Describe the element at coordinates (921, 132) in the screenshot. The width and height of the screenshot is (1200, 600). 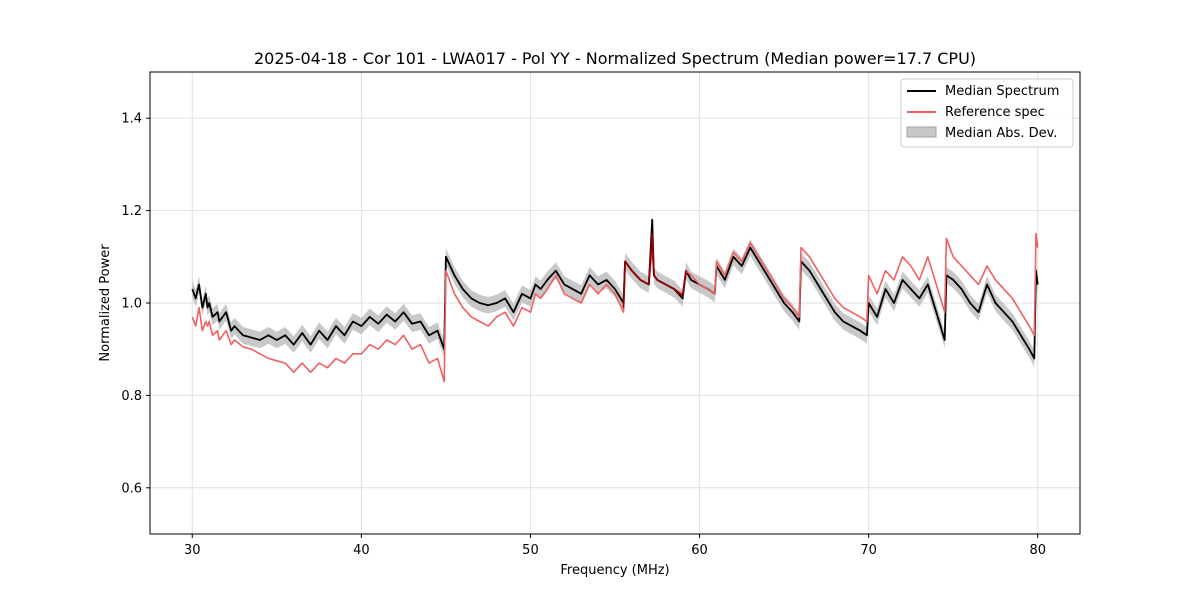
I see `legend-mad-swatch` at that location.